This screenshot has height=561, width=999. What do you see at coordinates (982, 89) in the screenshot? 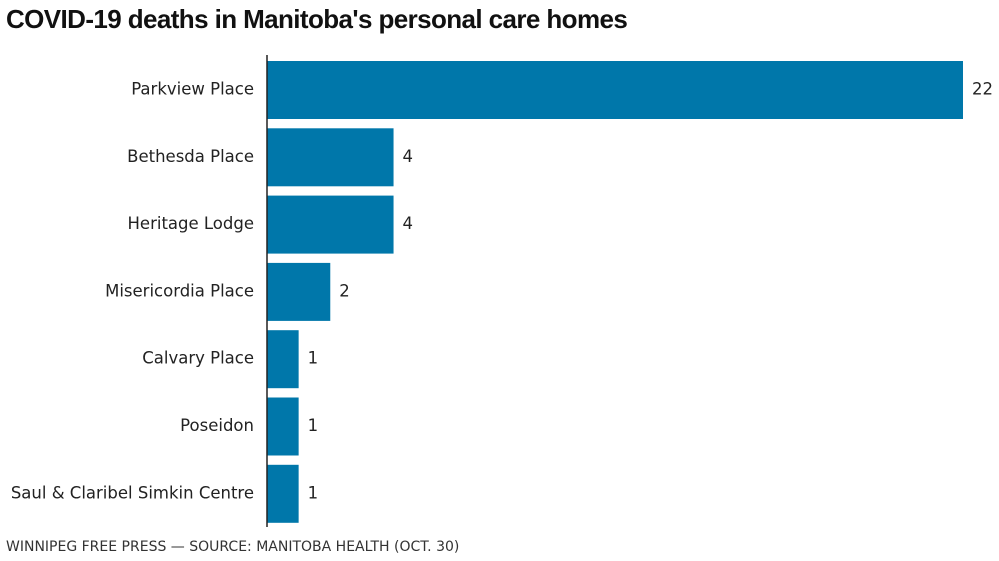
I see `value-label: 22` at bounding box center [982, 89].